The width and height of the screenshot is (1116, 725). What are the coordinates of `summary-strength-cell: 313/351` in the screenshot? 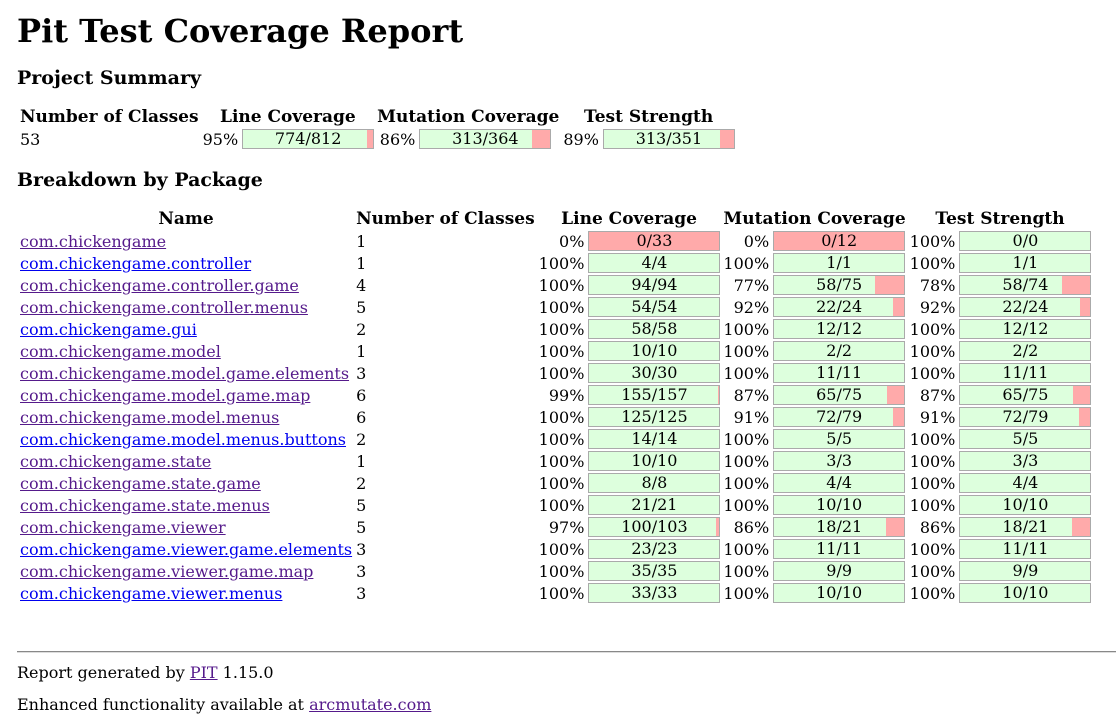 It's located at (668, 139).